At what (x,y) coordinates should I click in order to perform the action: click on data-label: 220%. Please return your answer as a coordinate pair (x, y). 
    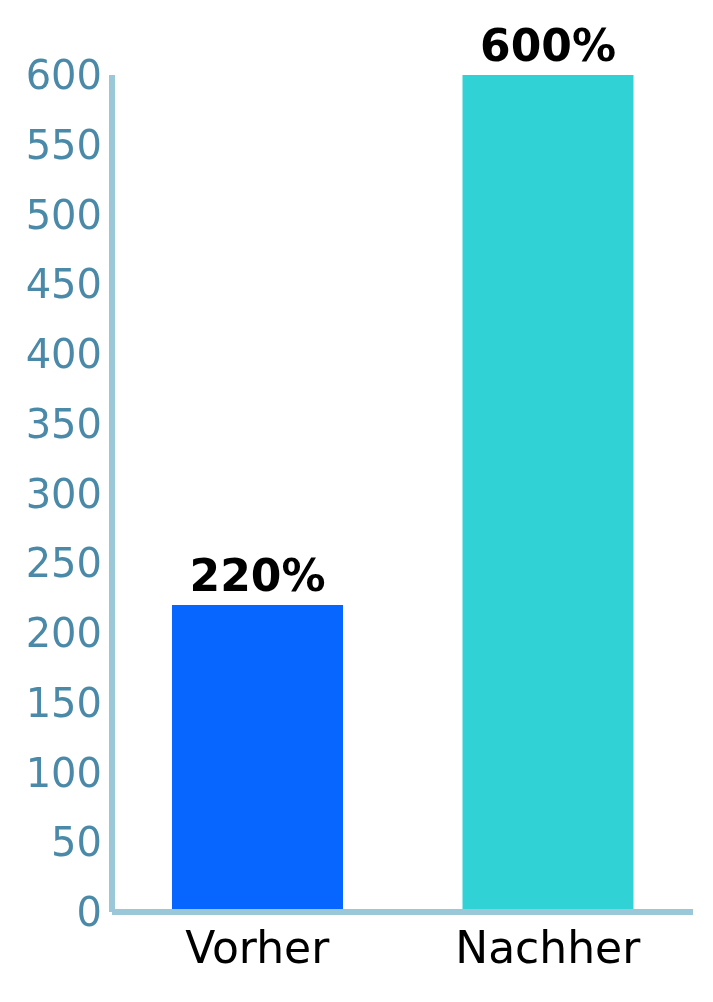
    Looking at the image, I should click on (257, 576).